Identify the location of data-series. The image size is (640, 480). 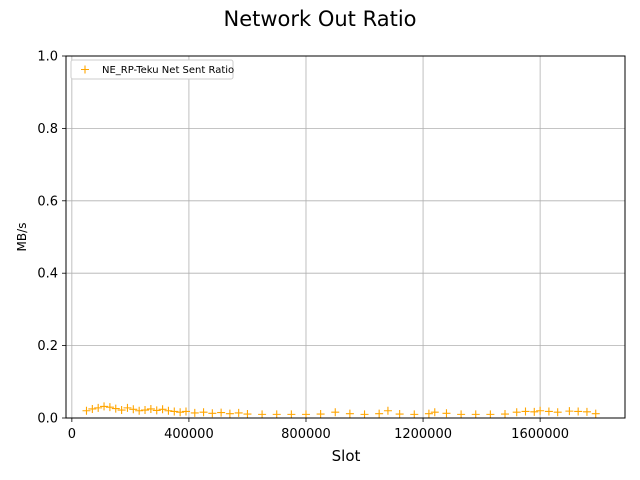
(341, 410).